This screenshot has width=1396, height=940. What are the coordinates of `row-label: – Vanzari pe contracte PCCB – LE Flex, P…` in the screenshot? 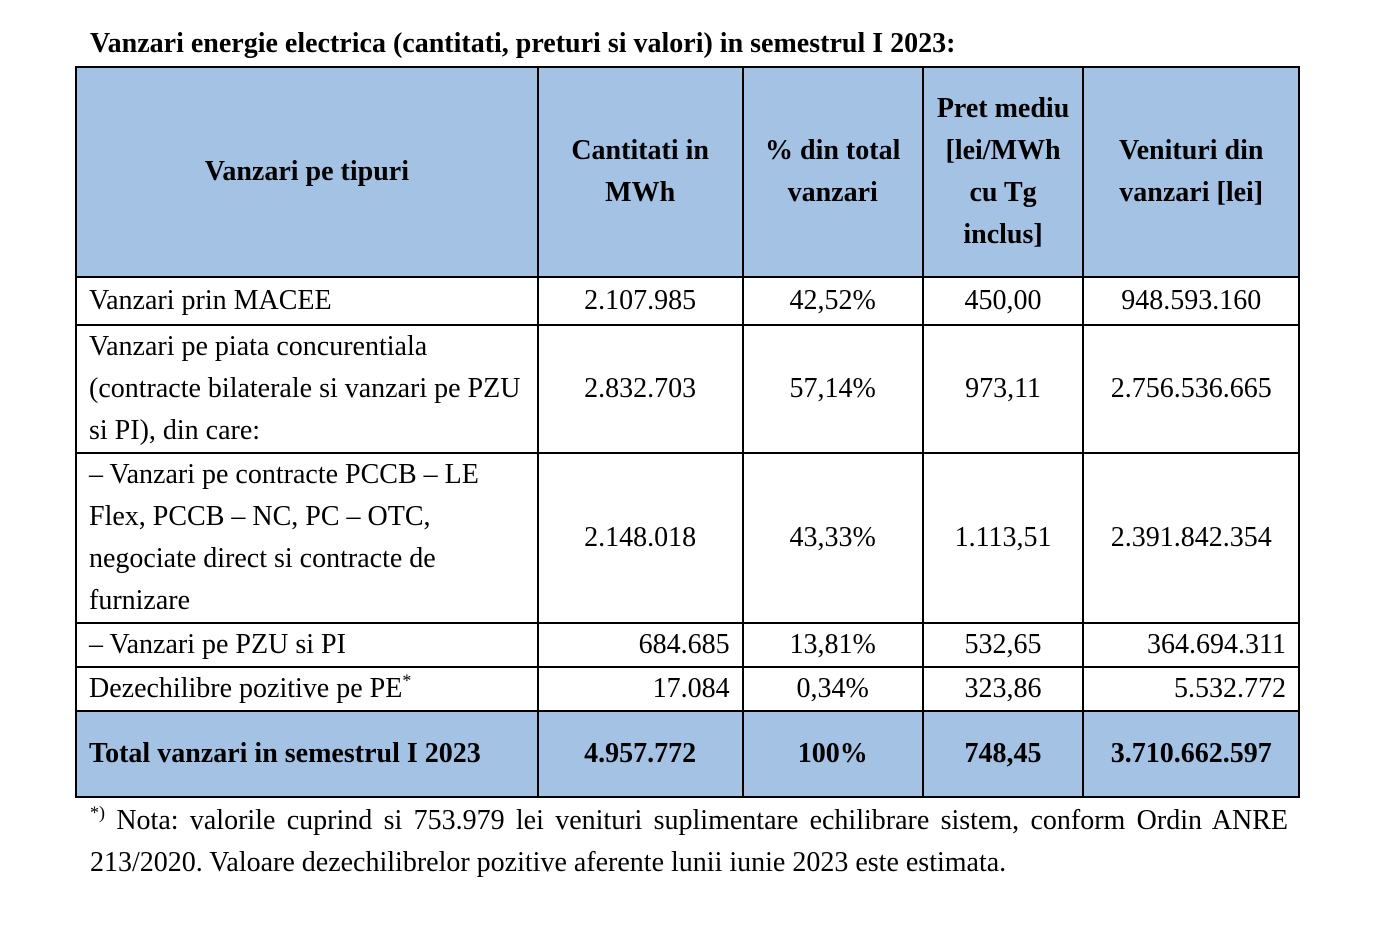 It's located at (307, 538).